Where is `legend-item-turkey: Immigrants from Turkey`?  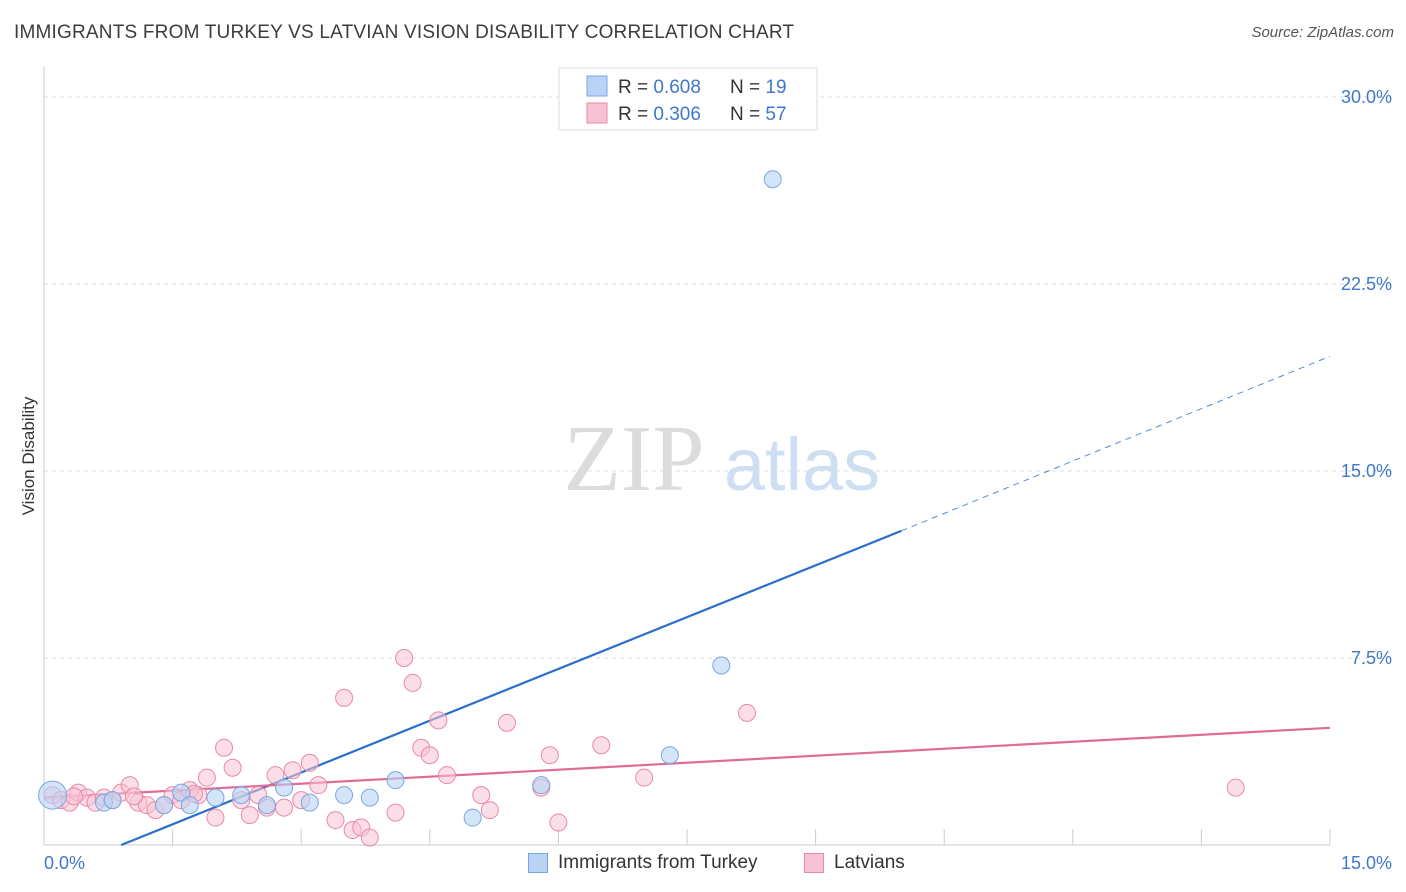 legend-item-turkey: Immigrants from Turkey is located at coordinates (643, 863).